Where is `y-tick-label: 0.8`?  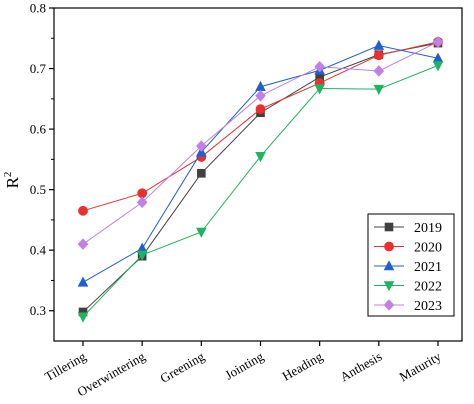
y-tick-label: 0.8 is located at coordinates (38, 8).